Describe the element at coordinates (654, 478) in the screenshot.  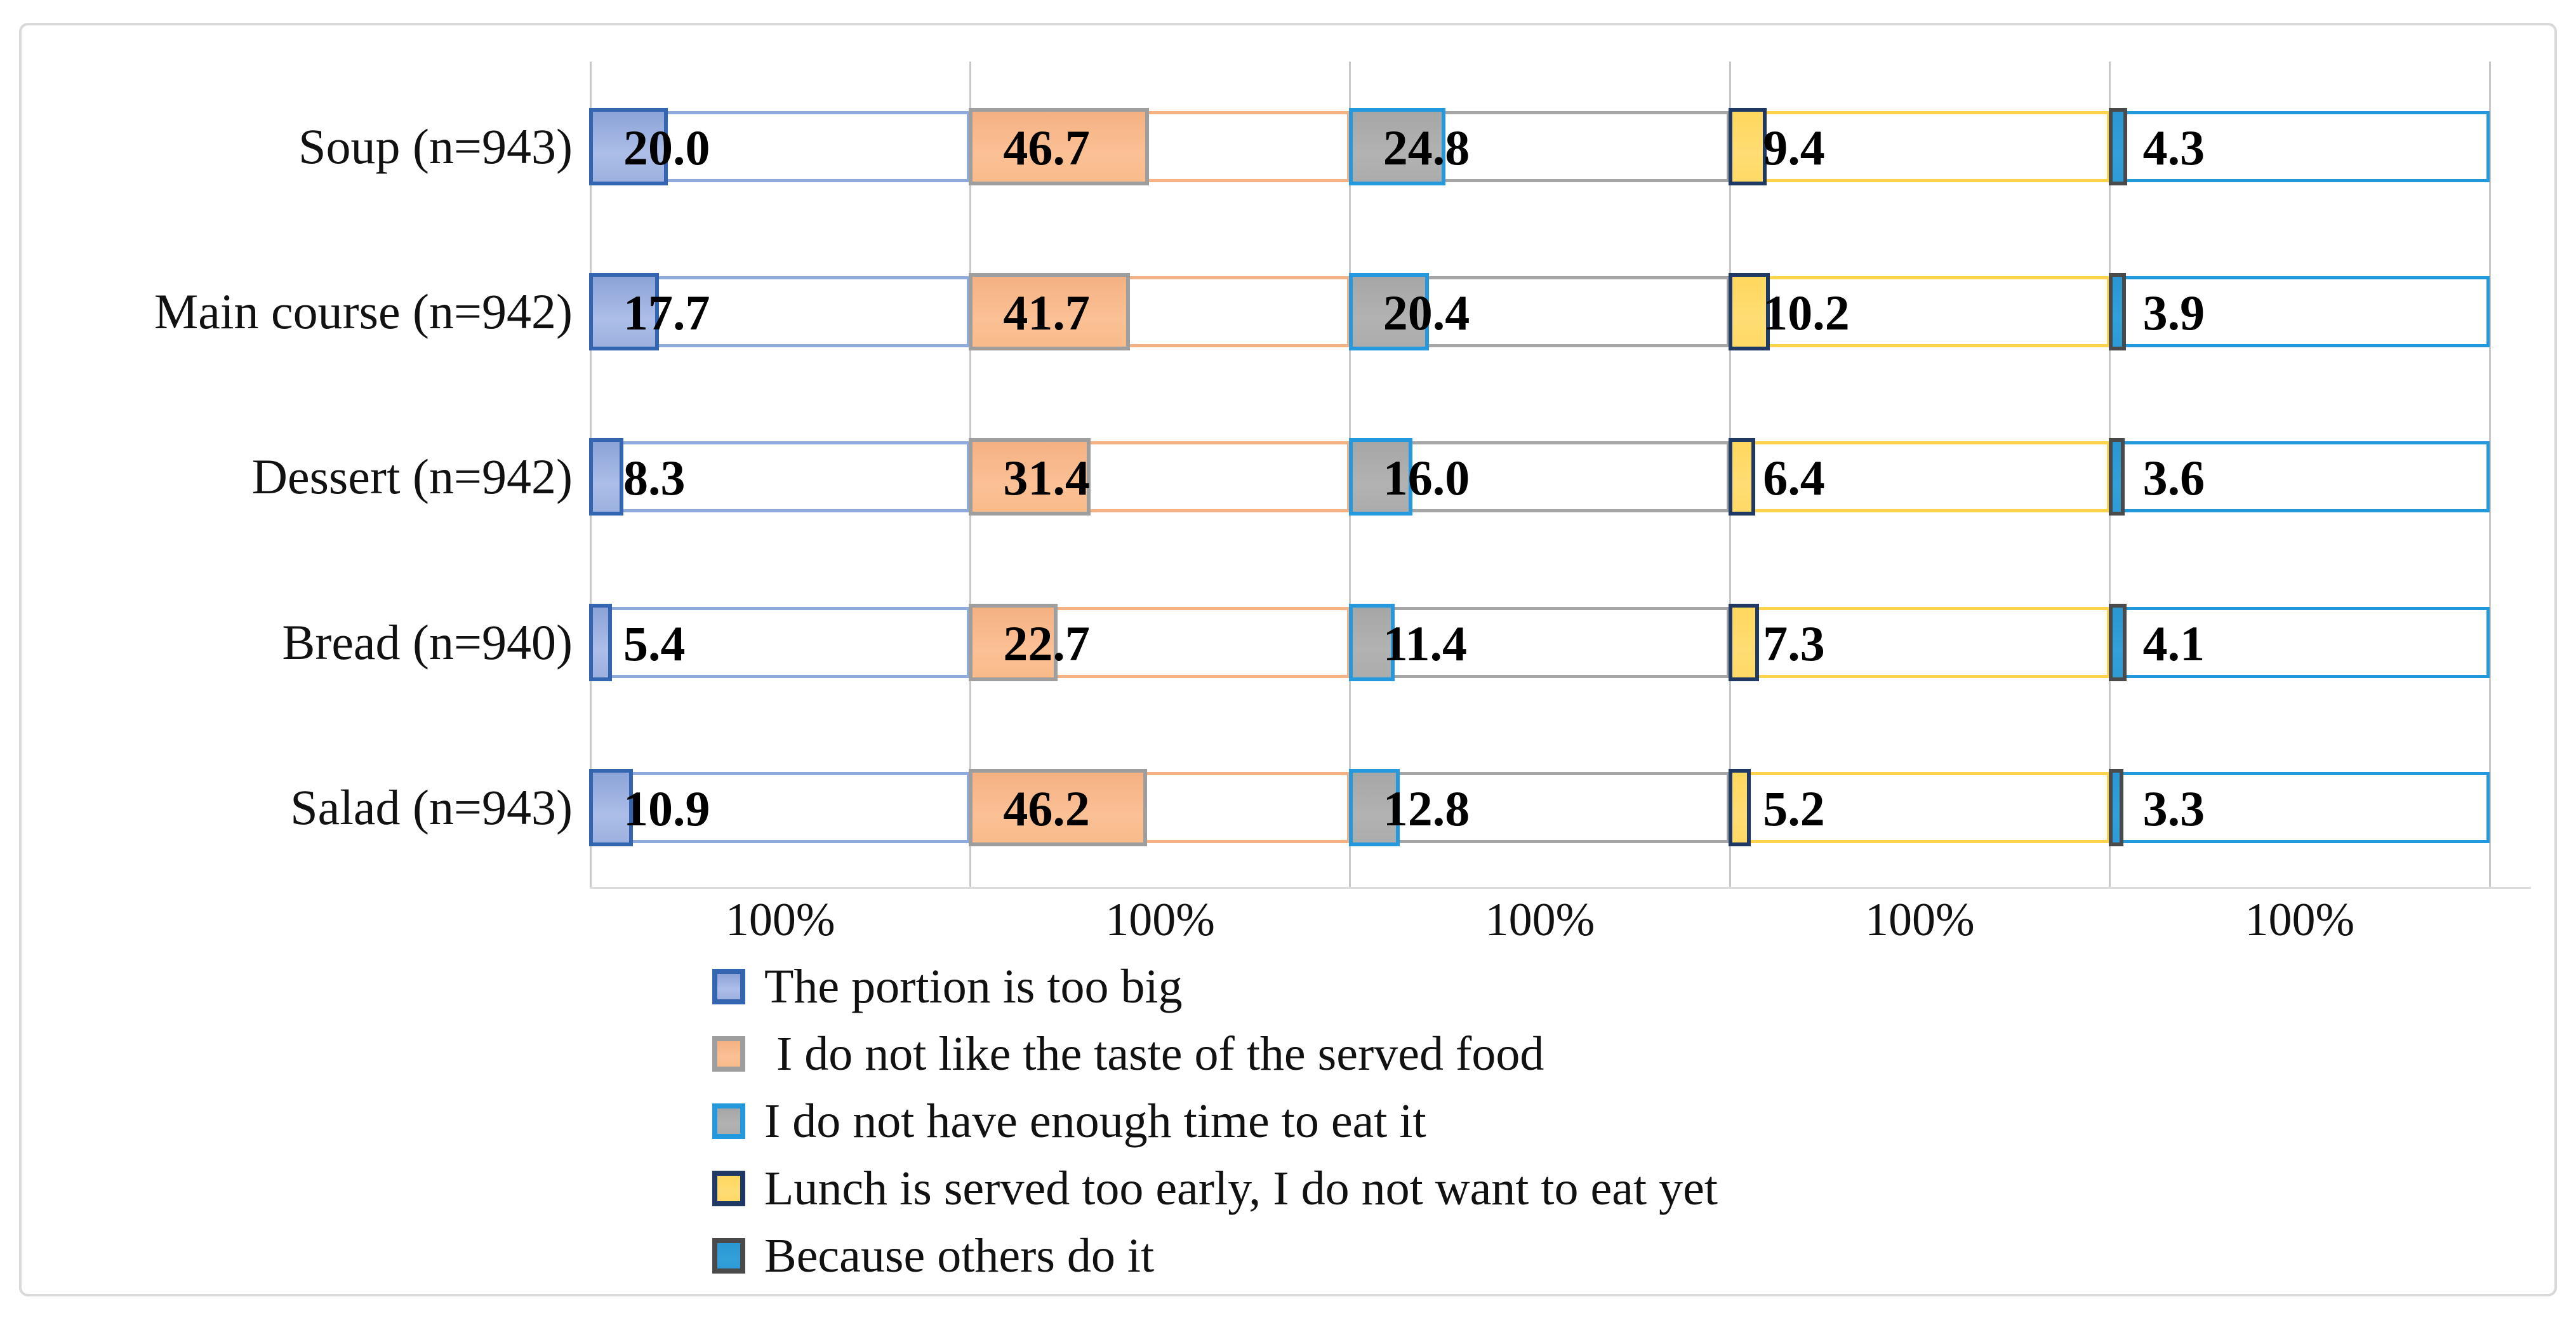
I see `bar-value-label: 8.3` at that location.